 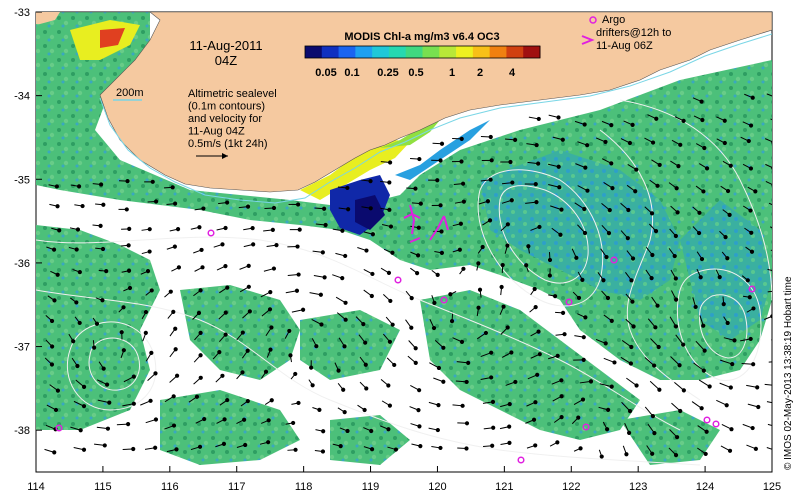 What do you see at coordinates (130, 93) in the screenshot?
I see `isobath-legend-label: 200m` at bounding box center [130, 93].